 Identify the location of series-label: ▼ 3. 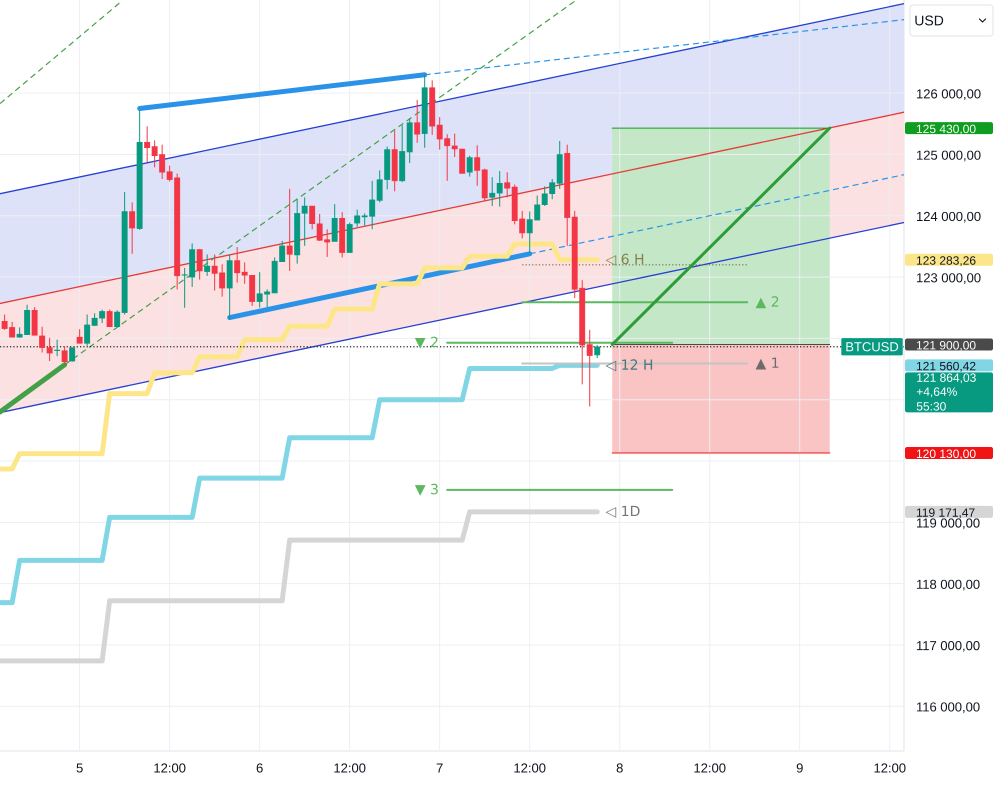
(426, 490).